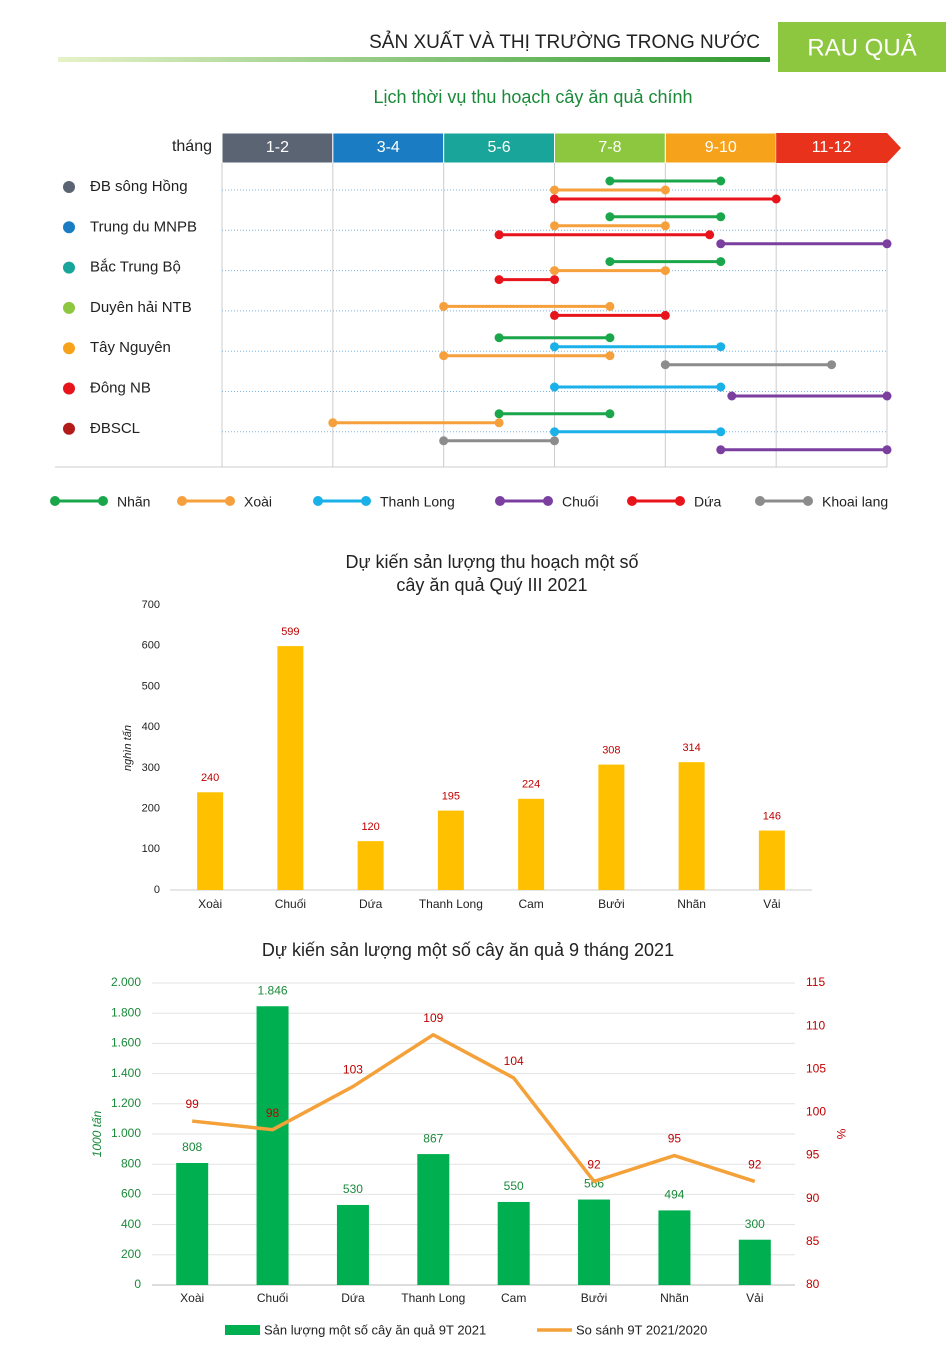  Describe the element at coordinates (143, 226) in the screenshot. I see `row-label: Trung du MNPB` at that location.